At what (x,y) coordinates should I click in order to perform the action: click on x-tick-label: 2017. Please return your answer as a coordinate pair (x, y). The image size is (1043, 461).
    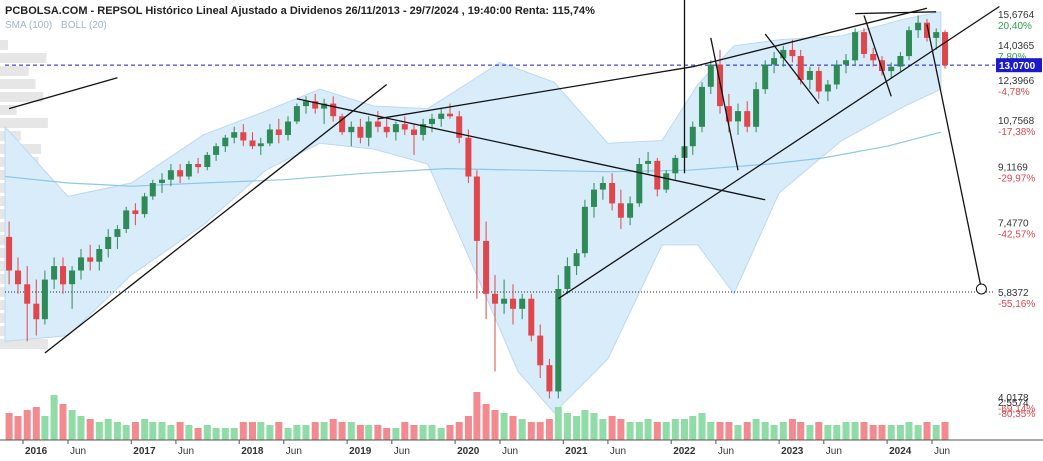
    Looking at the image, I should click on (144, 451).